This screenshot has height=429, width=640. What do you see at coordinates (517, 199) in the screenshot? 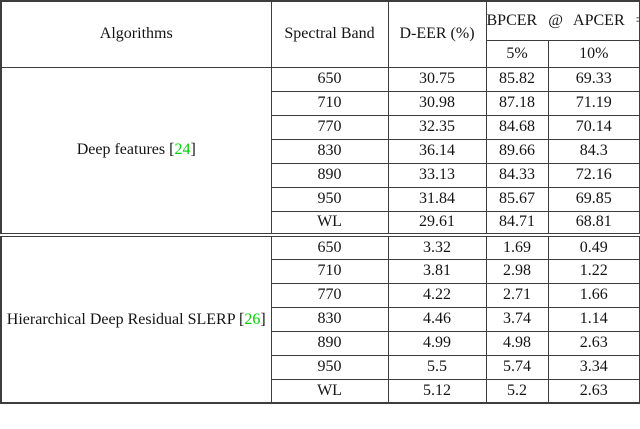
I see `bpcer-at-5-cell: 85.67` at bounding box center [517, 199].